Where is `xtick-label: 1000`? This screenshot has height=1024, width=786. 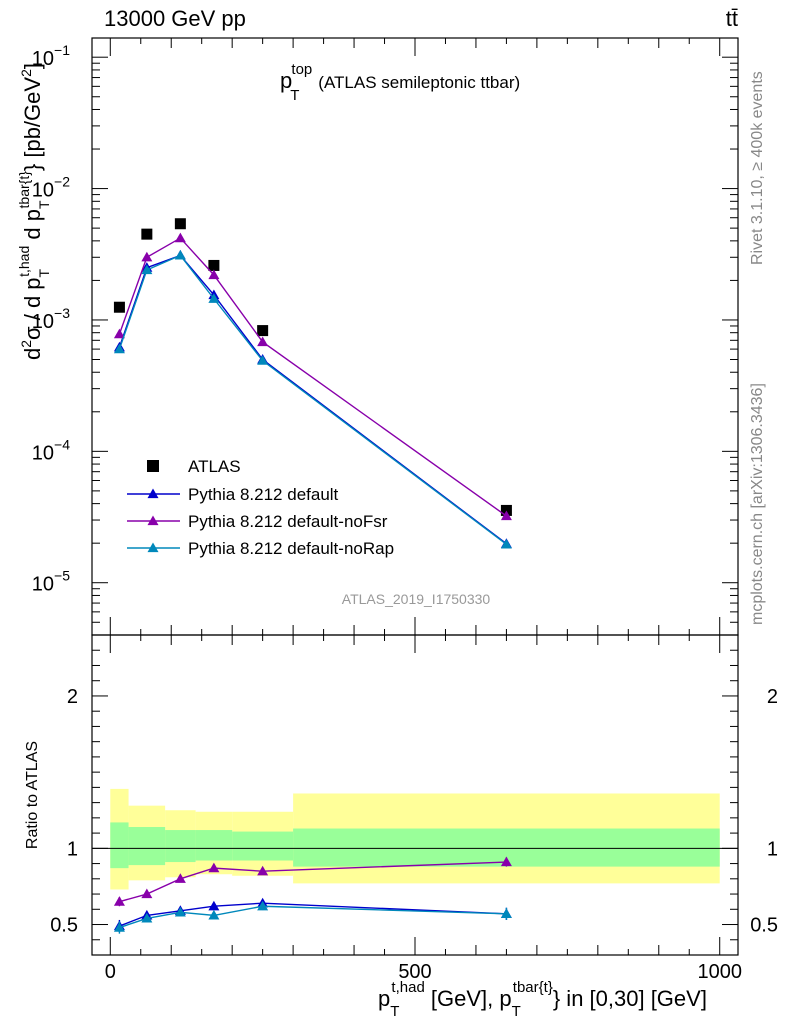 xtick-label: 1000 is located at coordinates (719, 972).